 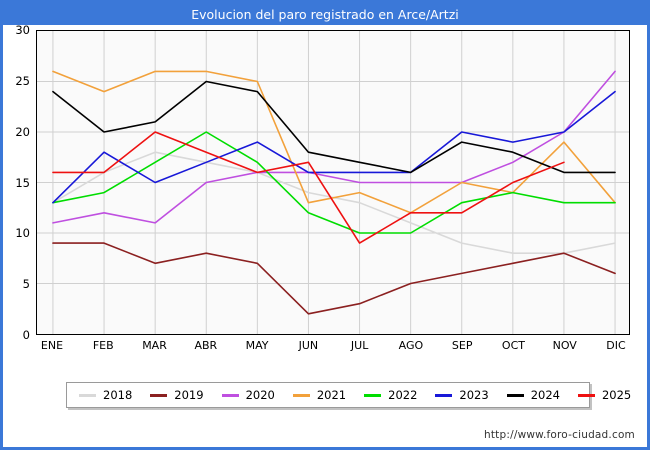 What do you see at coordinates (616, 345) in the screenshot?
I see `x-axis-tick-label: DIC` at bounding box center [616, 345].